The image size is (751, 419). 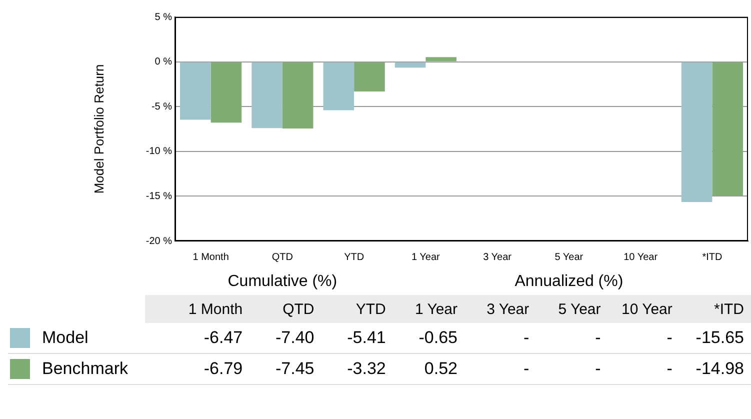 What do you see at coordinates (371, 309) in the screenshot?
I see `category-label: YTD` at bounding box center [371, 309].